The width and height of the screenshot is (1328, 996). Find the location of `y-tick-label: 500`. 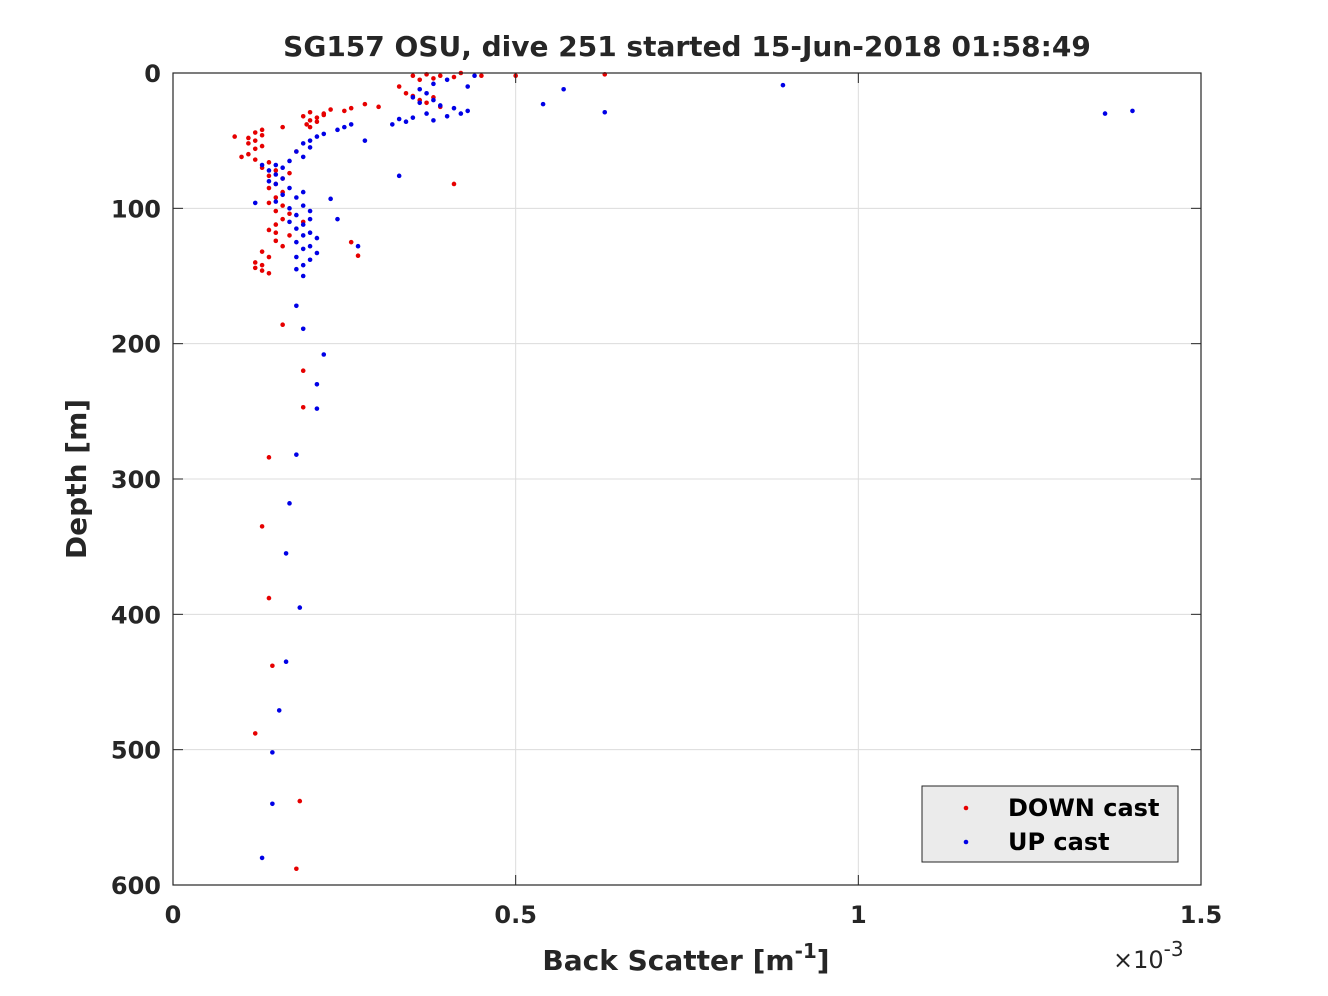

y-tick-label: 500 is located at coordinates (136, 751).